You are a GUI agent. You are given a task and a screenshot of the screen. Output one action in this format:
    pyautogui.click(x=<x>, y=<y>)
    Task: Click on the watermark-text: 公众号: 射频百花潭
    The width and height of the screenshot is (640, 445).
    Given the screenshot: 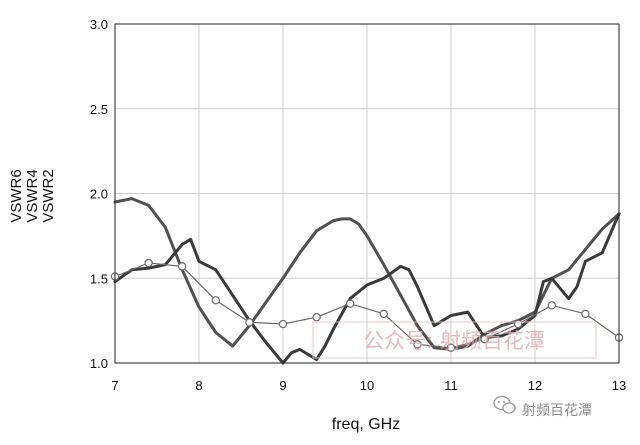 What is the action you would take?
    pyautogui.click(x=454, y=341)
    